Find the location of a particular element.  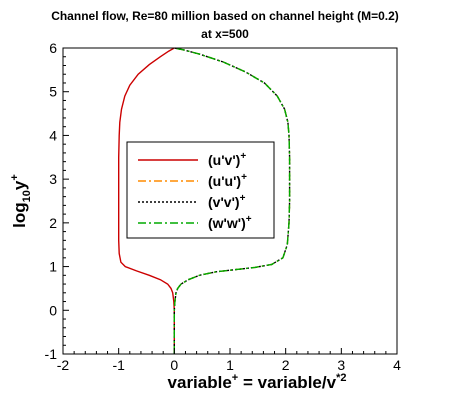

y-axis-label-sub: 10 is located at coordinates (27, 196).